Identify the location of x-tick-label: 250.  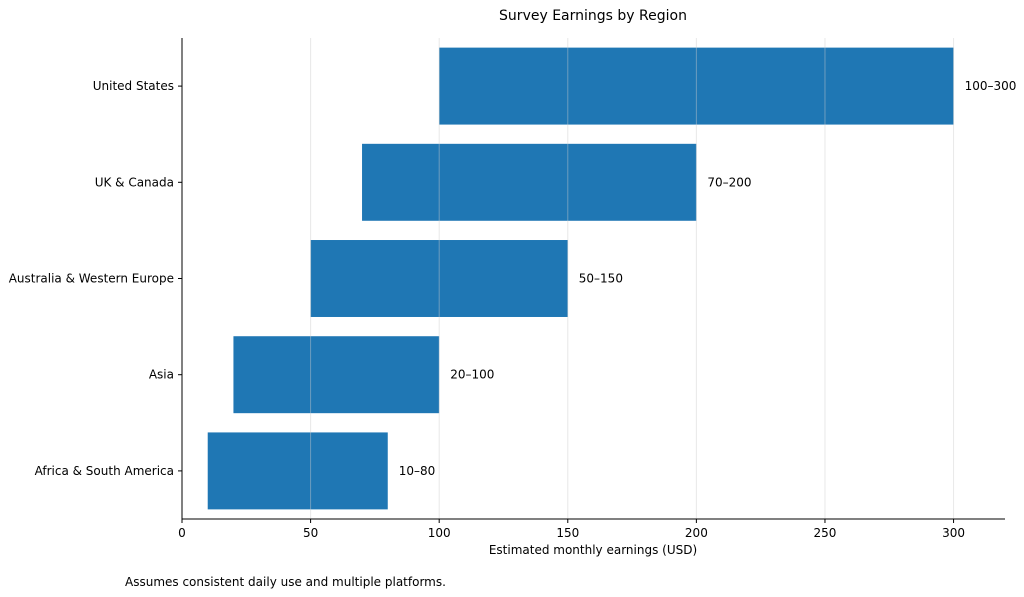
(825, 533).